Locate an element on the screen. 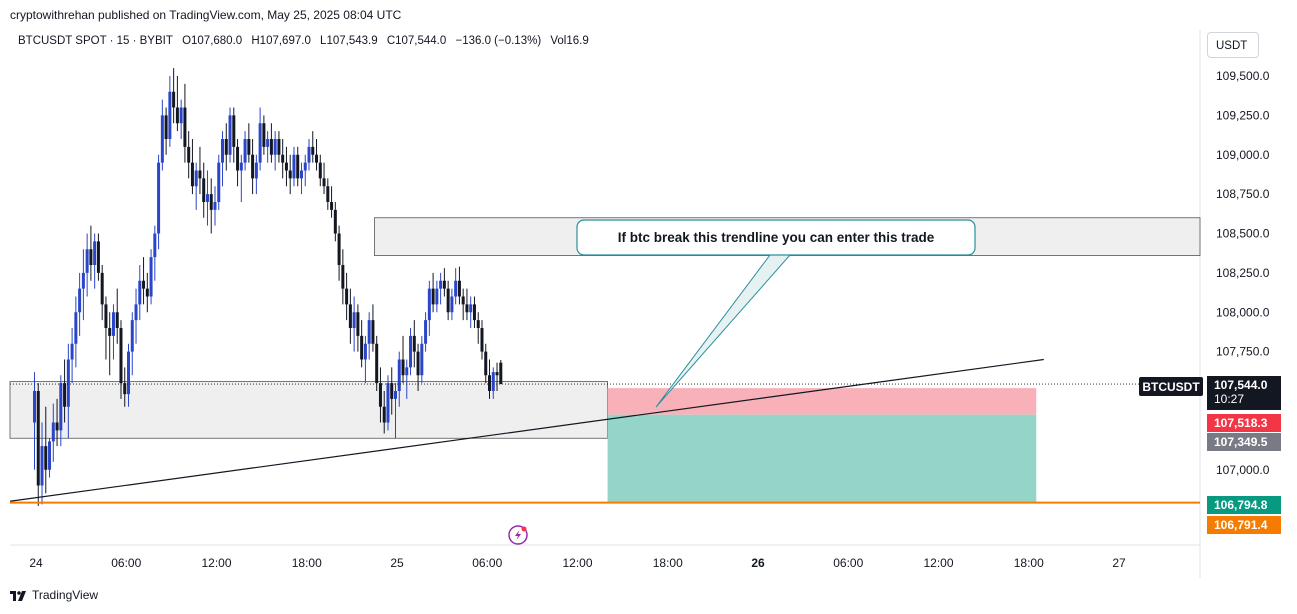 The image size is (1297, 614). support-zone is located at coordinates (308, 410).